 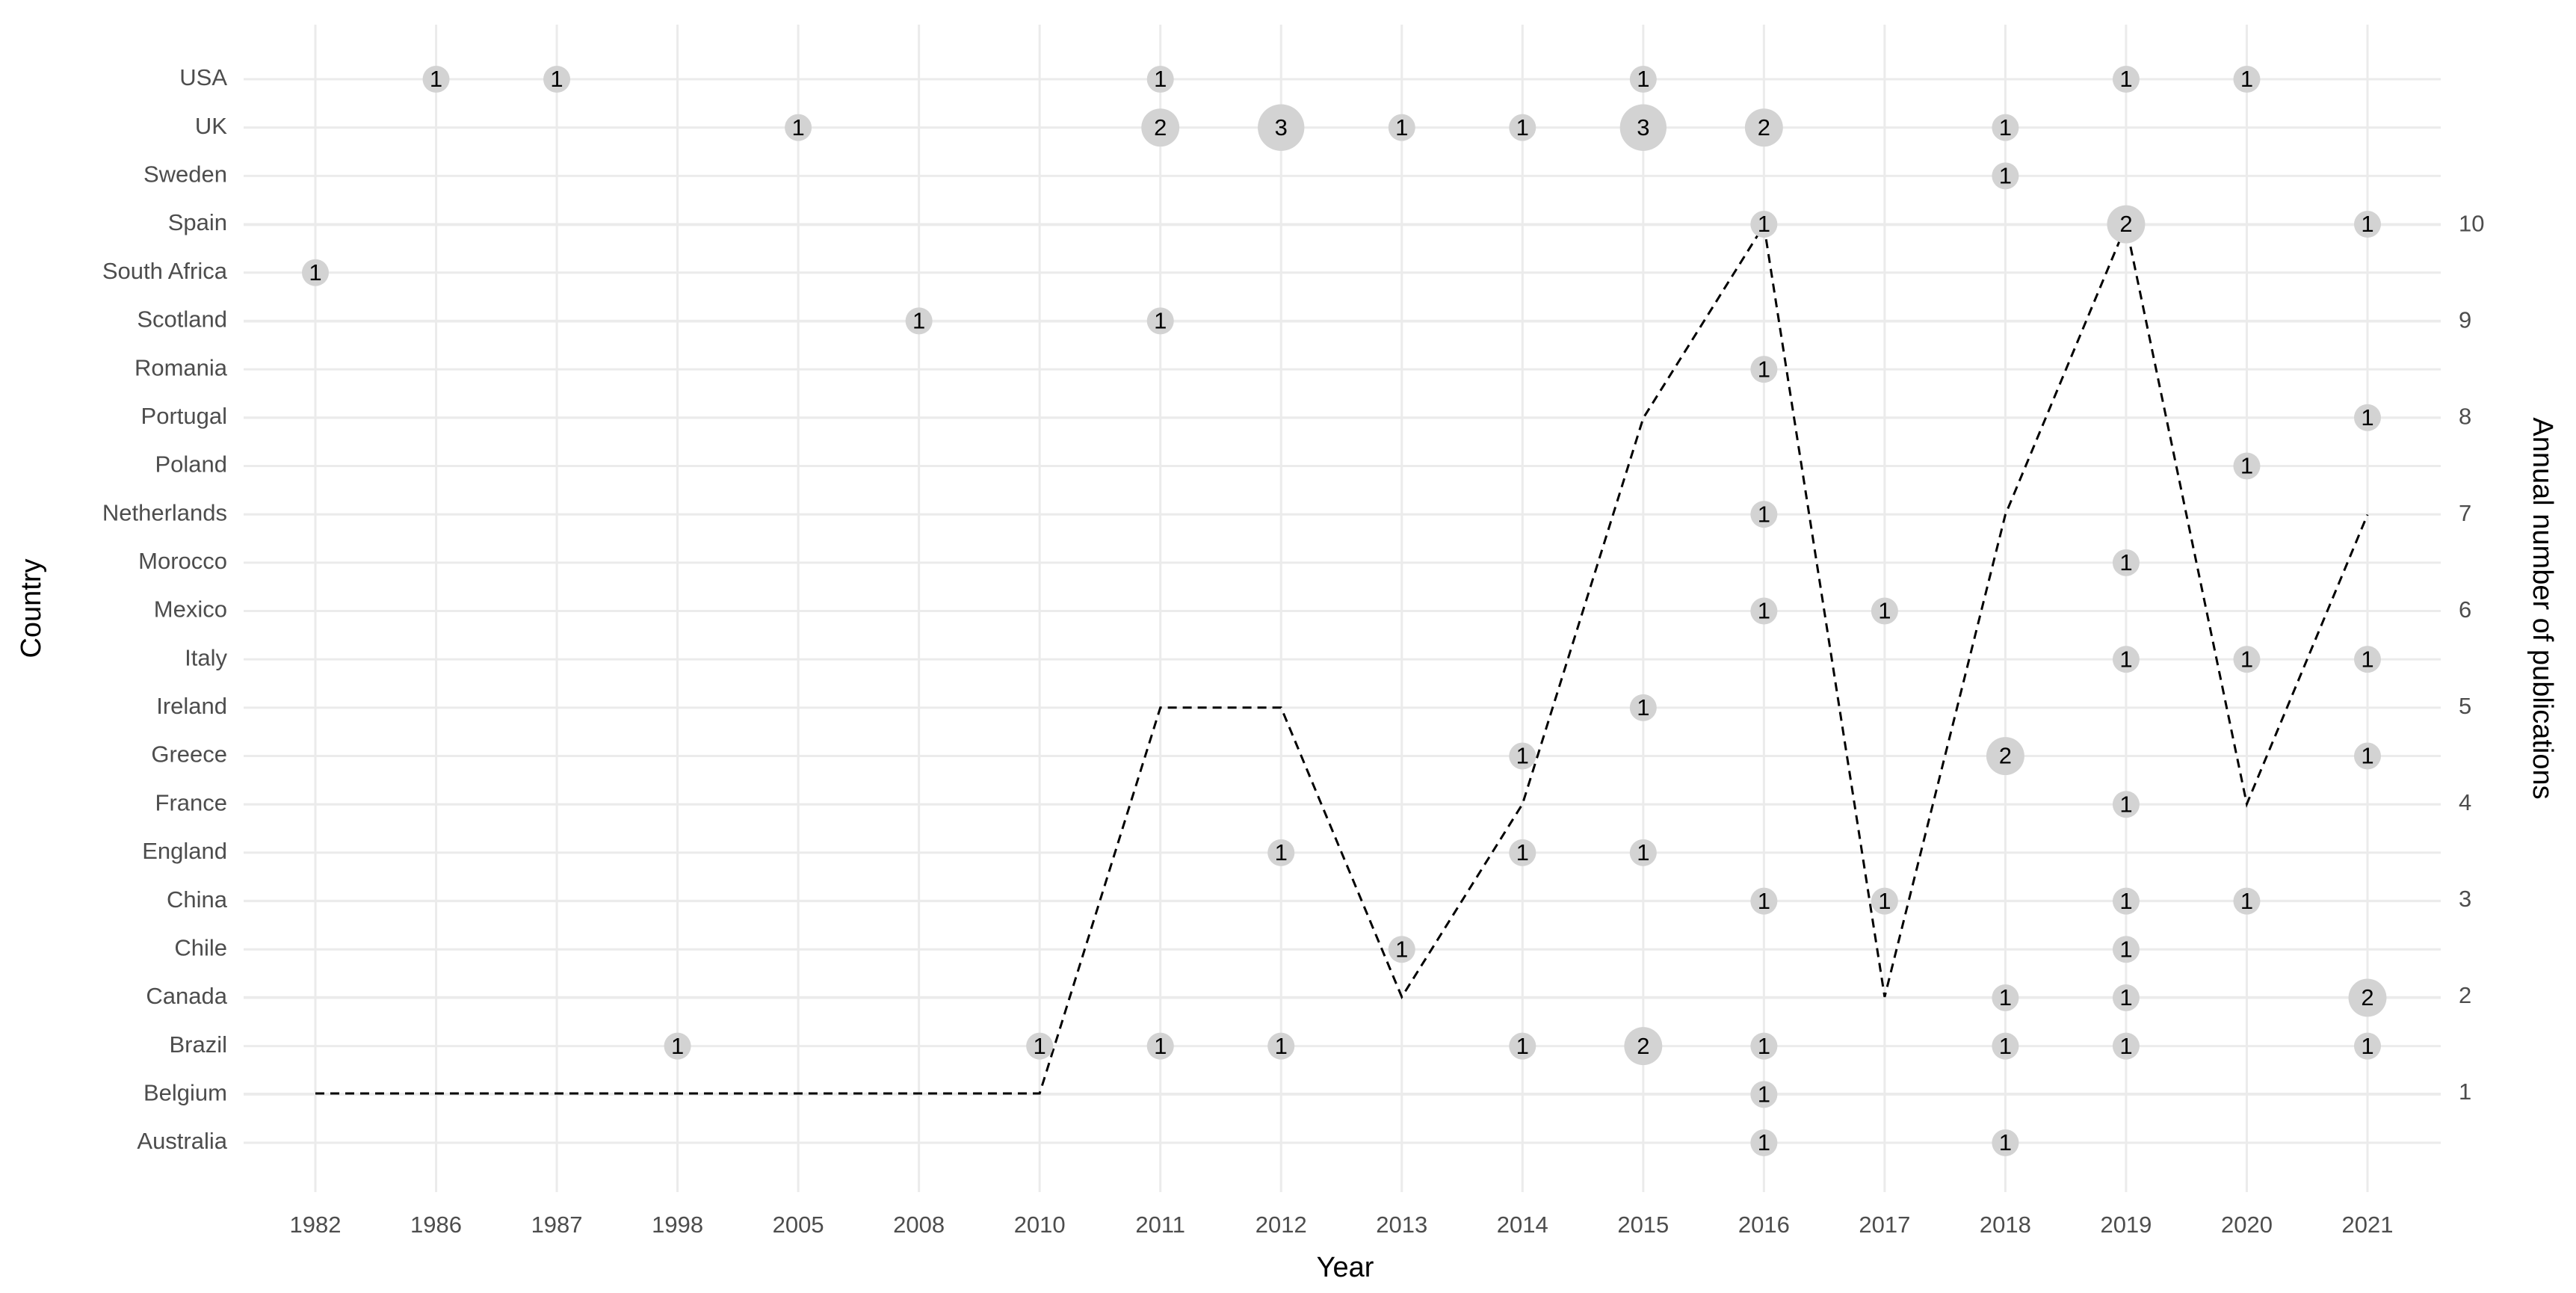 What do you see at coordinates (919, 1225) in the screenshot?
I see `x-tick-label: 2008` at bounding box center [919, 1225].